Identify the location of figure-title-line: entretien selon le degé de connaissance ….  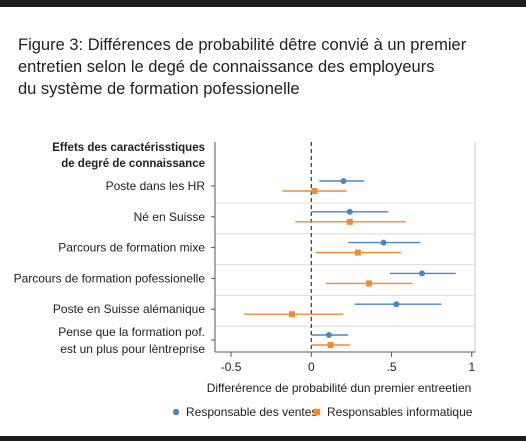
(226, 67).